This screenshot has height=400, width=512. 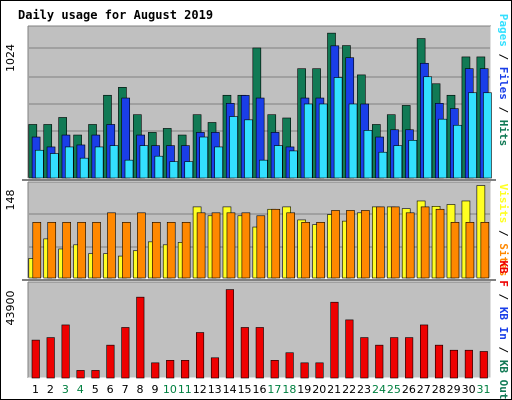 What do you see at coordinates (200, 389) in the screenshot?
I see `day-label: 12` at bounding box center [200, 389].